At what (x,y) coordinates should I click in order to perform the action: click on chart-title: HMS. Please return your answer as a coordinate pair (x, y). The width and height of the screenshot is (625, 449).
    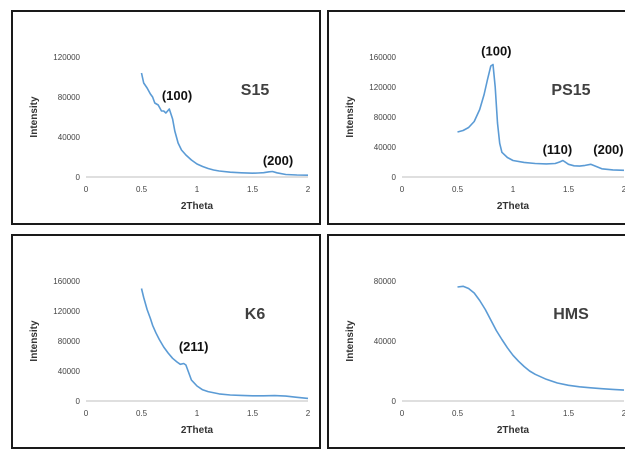
    Looking at the image, I should click on (571, 314).